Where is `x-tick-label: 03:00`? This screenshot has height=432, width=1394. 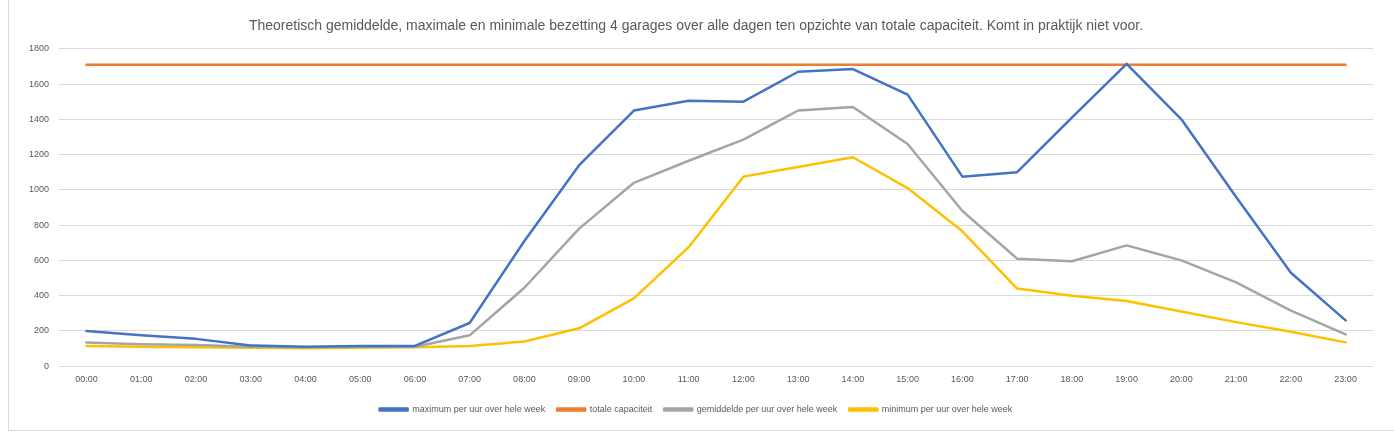 x-tick-label: 03:00 is located at coordinates (250, 379).